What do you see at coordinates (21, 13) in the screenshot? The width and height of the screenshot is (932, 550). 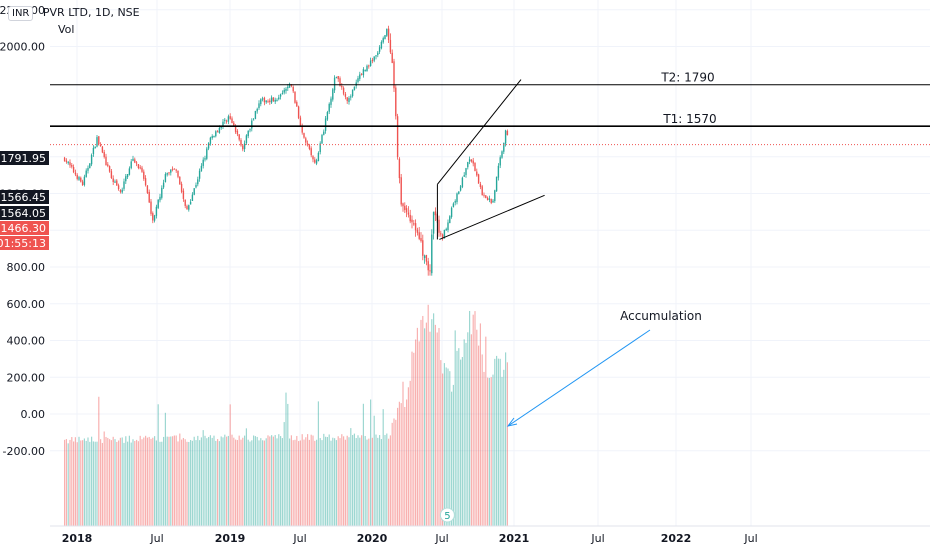 I see `currency-button: INR` at bounding box center [21, 13].